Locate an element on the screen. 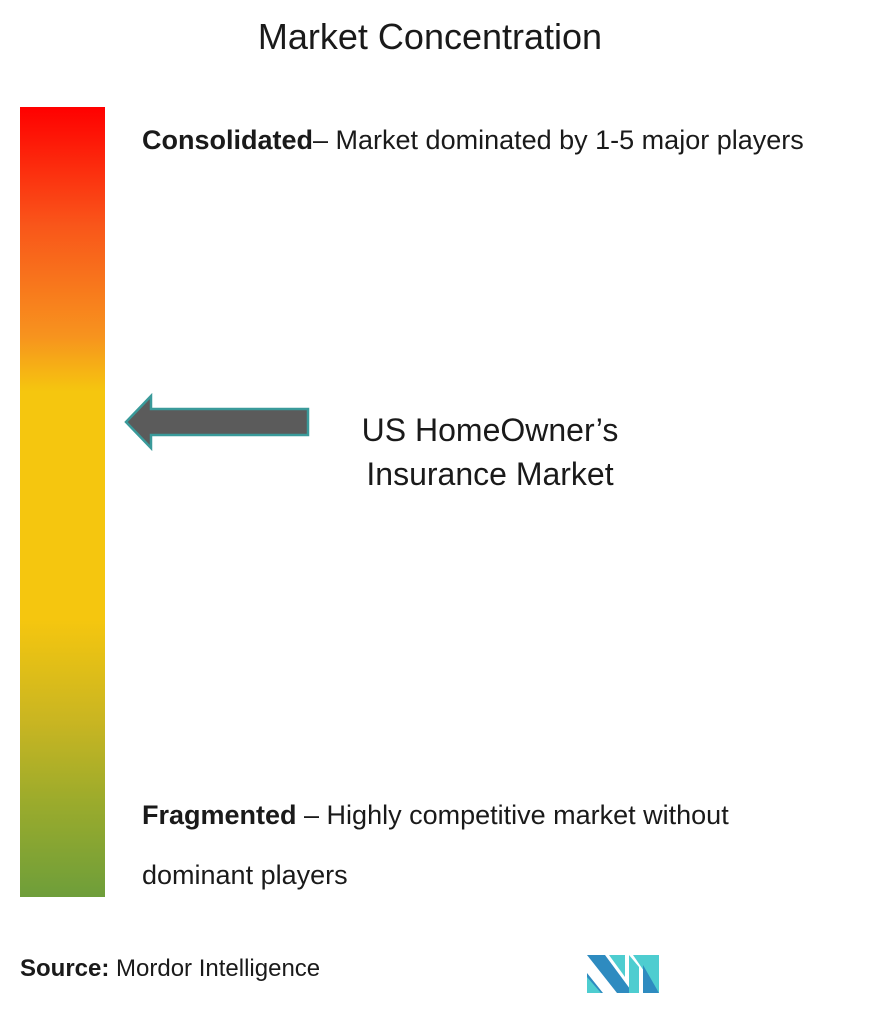 The width and height of the screenshot is (885, 1009). fragmented-label: Fragmented is located at coordinates (219, 815).